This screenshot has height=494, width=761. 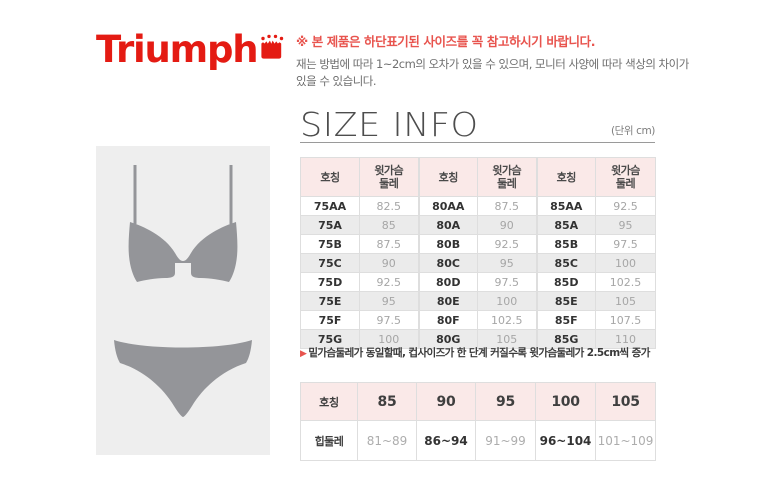 I want to click on table-row: 75G 100 80G 105 85G 110, so click(x=478, y=339).